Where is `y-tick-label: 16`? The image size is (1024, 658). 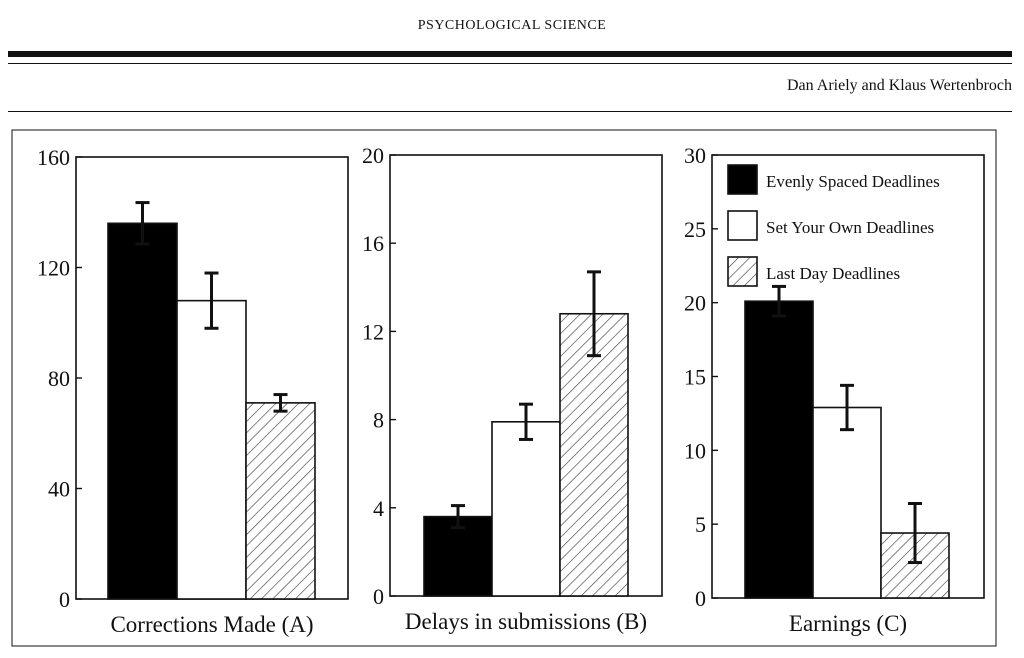
y-tick-label: 16 is located at coordinates (373, 243).